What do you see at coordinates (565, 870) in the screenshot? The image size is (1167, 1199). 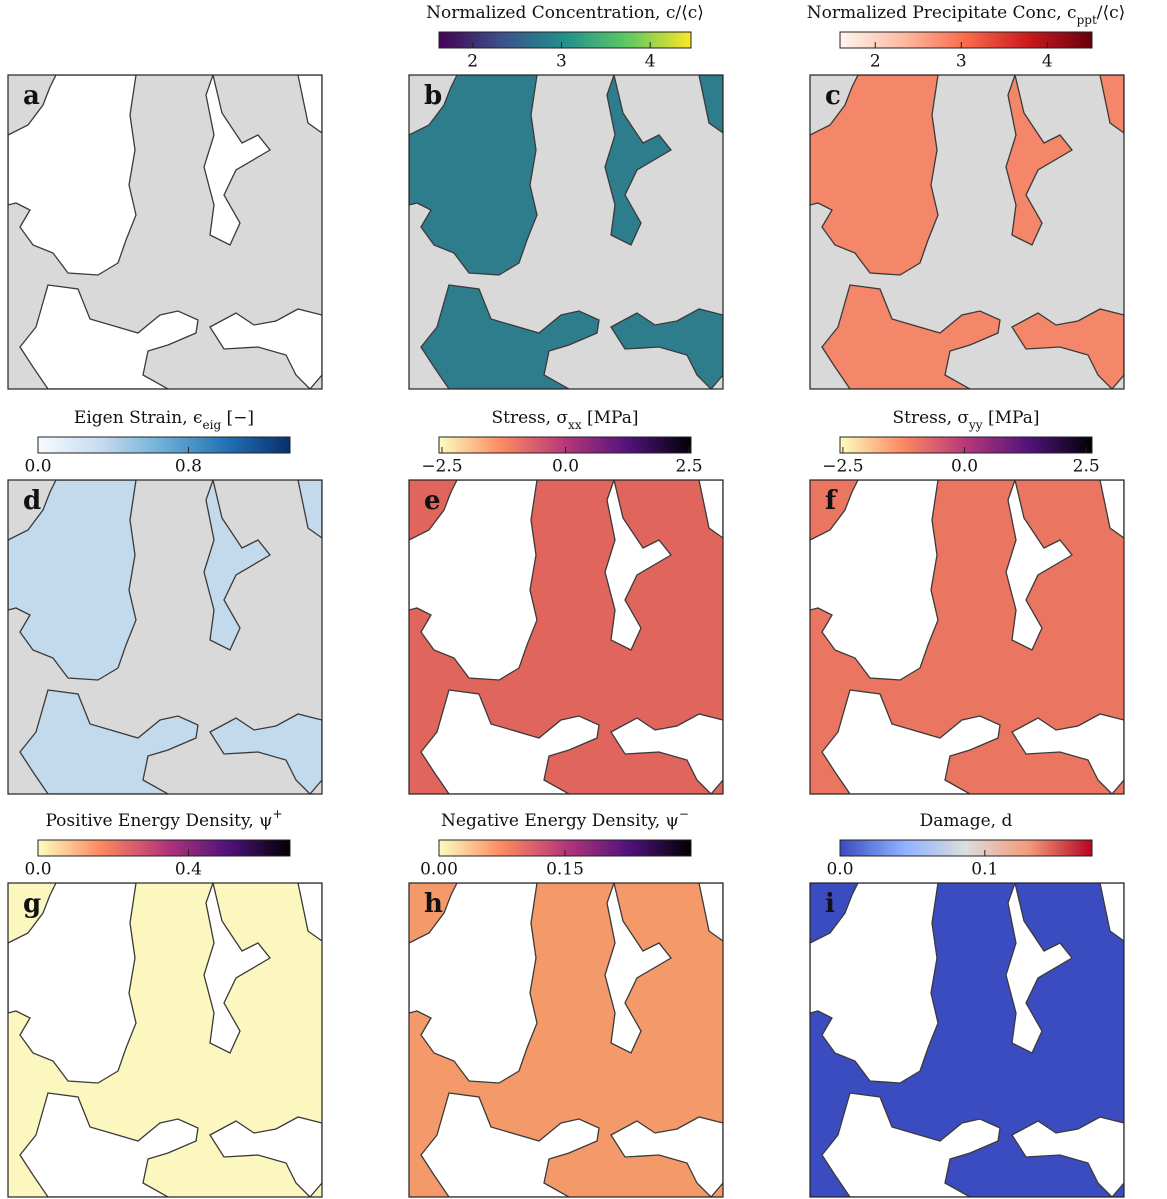 I see `colorbar-tick-label: 0.15` at bounding box center [565, 870].